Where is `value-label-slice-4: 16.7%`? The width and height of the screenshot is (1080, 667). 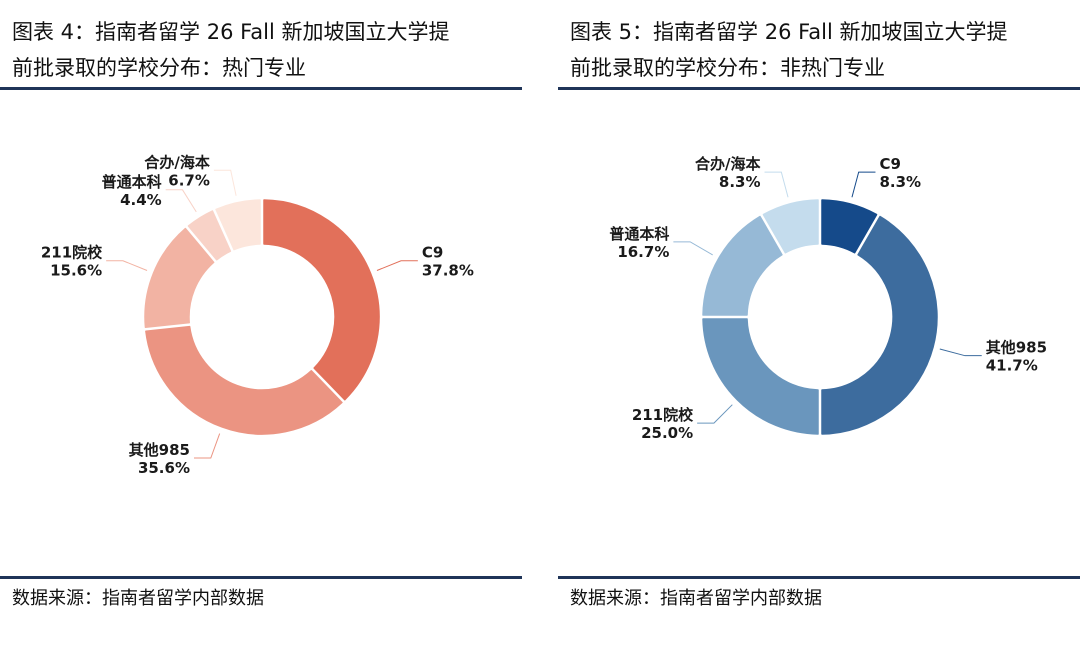 value-label-slice-4: 16.7% is located at coordinates (643, 252).